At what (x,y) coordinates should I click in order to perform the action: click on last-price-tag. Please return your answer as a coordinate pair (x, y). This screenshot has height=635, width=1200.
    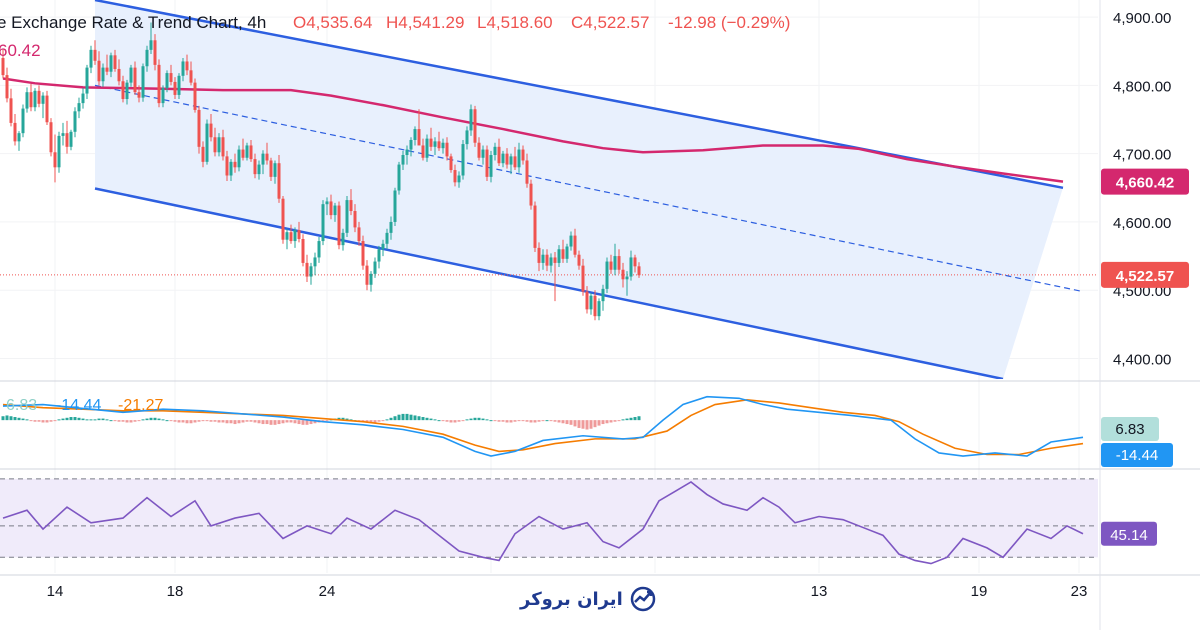
    Looking at the image, I should click on (1145, 274).